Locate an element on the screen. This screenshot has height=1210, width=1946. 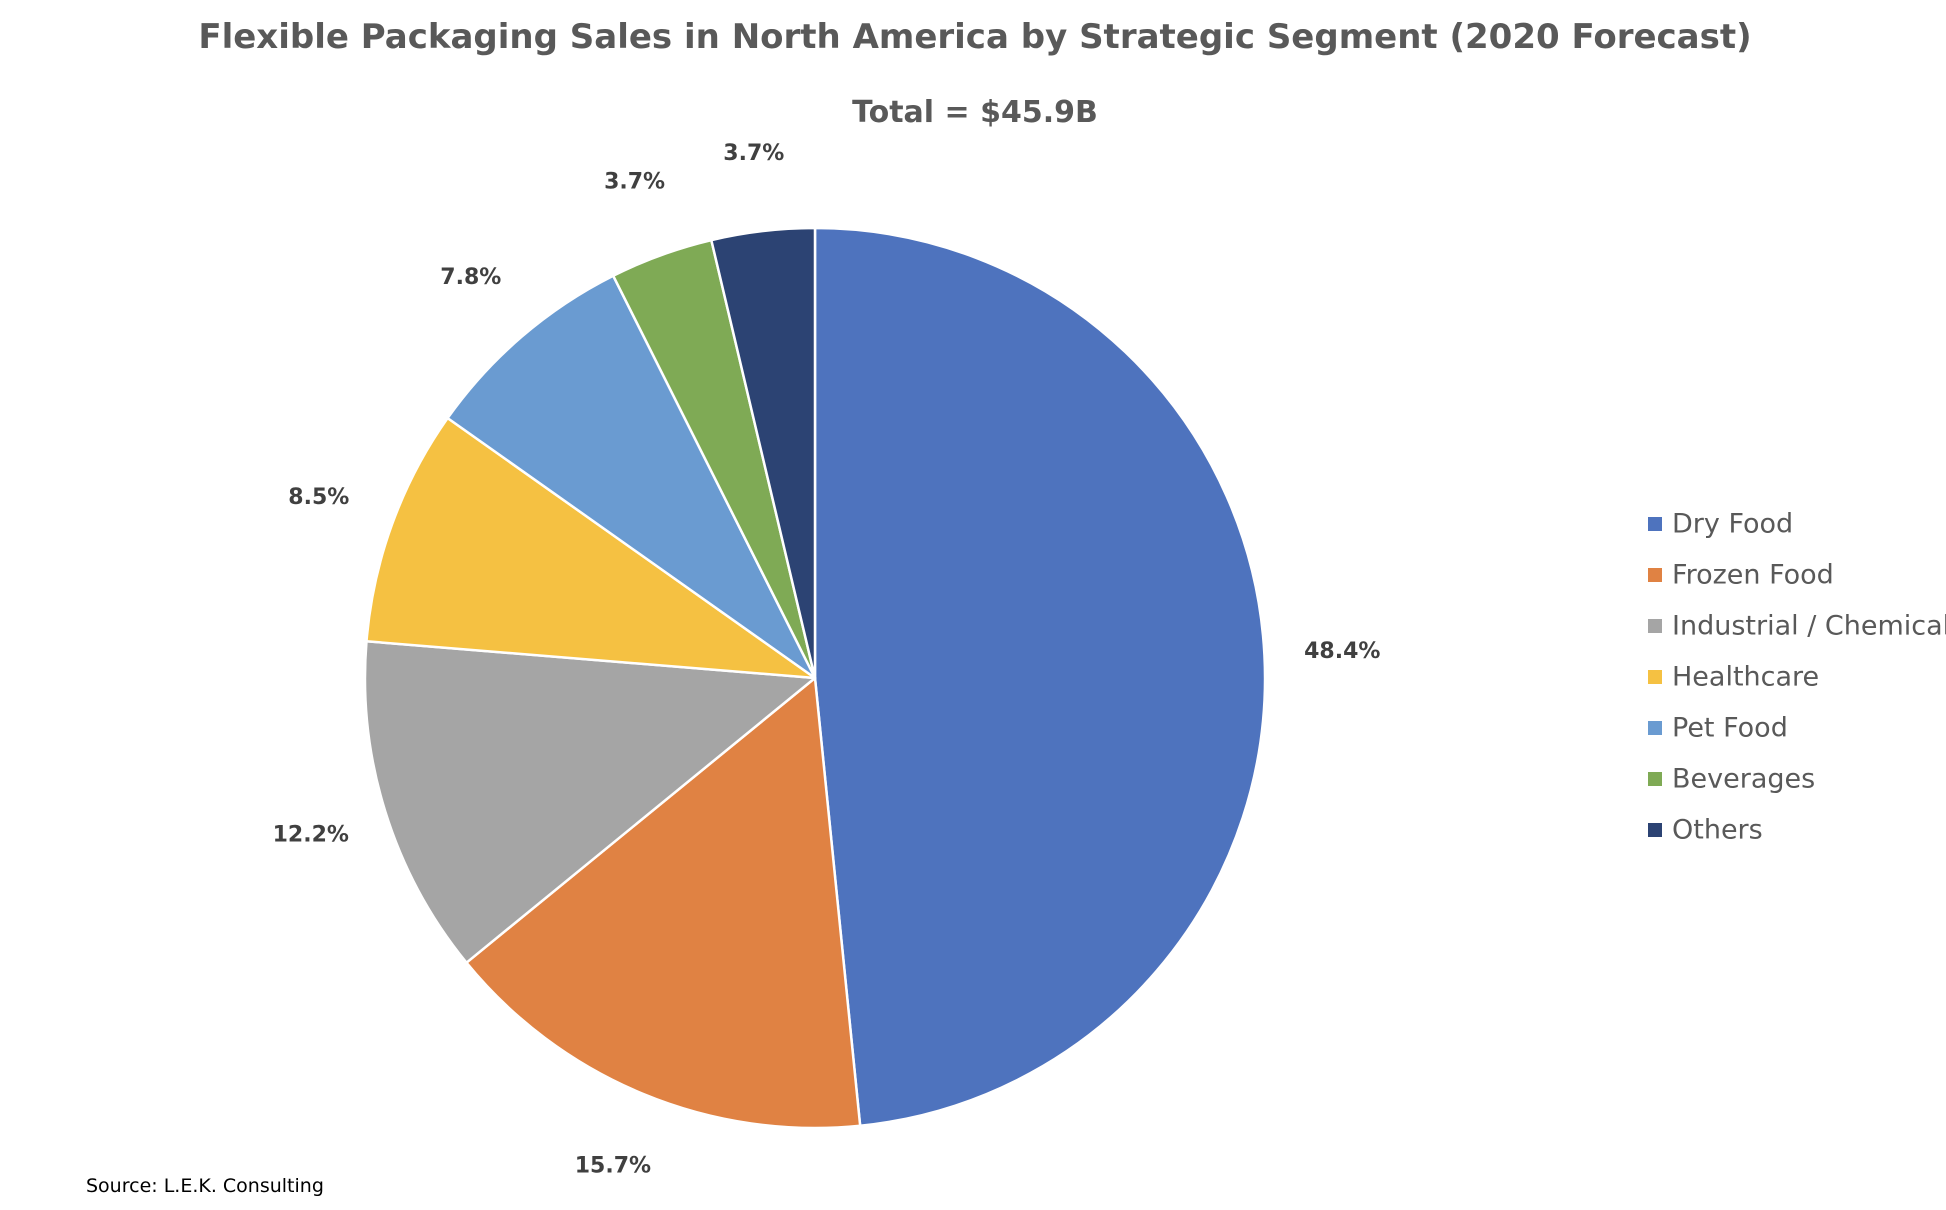
legend-swatch-pet-food is located at coordinates (1655, 728).